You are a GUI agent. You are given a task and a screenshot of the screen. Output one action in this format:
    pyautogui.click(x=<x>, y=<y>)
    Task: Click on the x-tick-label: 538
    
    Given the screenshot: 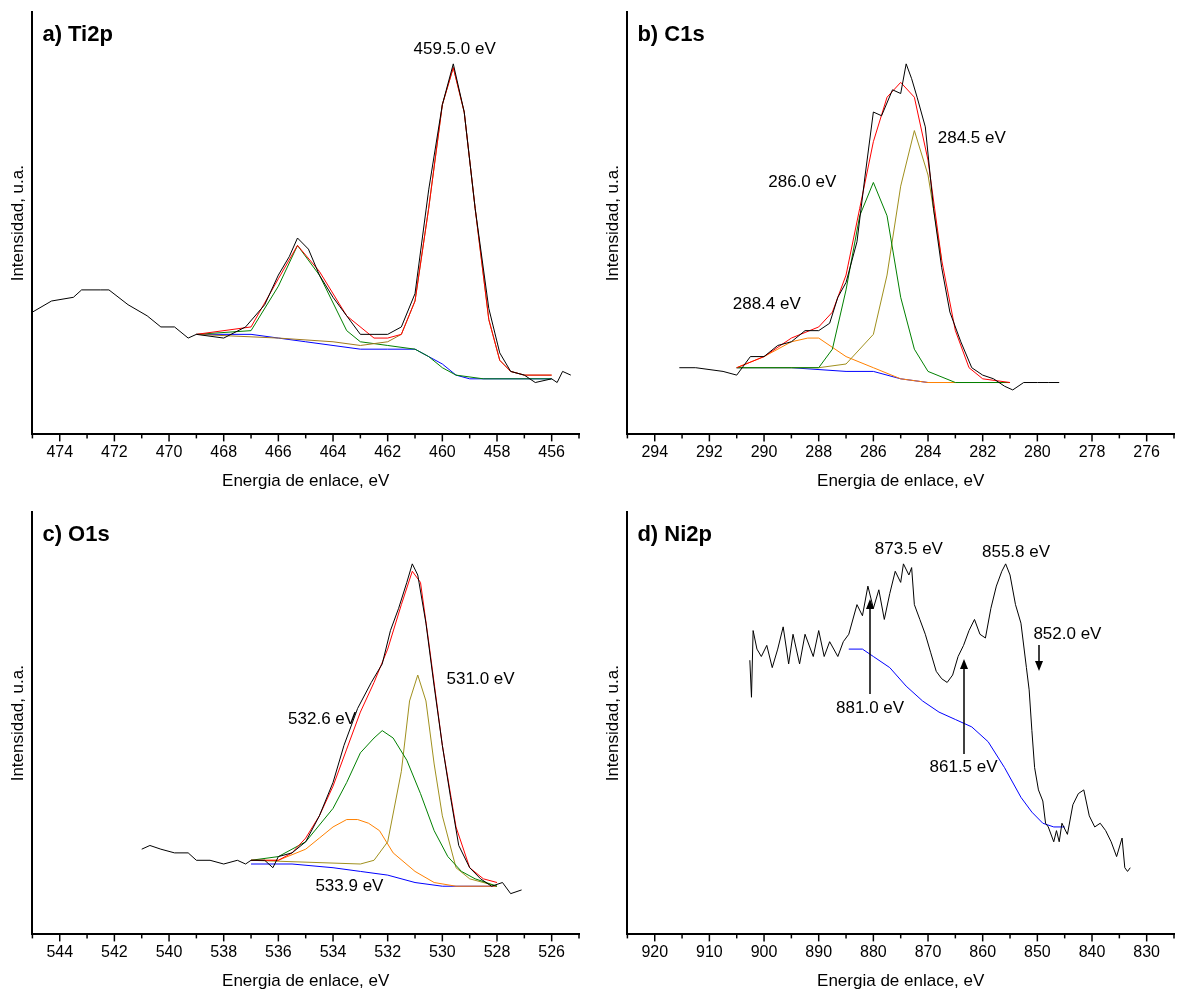 What is the action you would take?
    pyautogui.click(x=224, y=952)
    